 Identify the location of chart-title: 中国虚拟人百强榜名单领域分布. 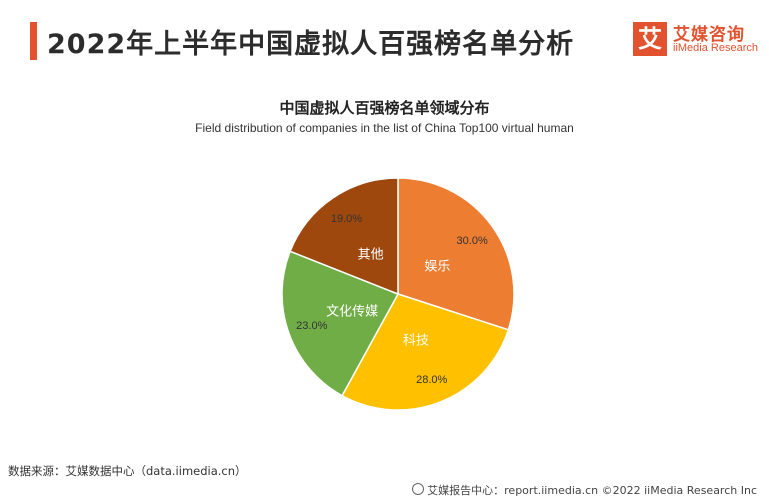
(384, 108).